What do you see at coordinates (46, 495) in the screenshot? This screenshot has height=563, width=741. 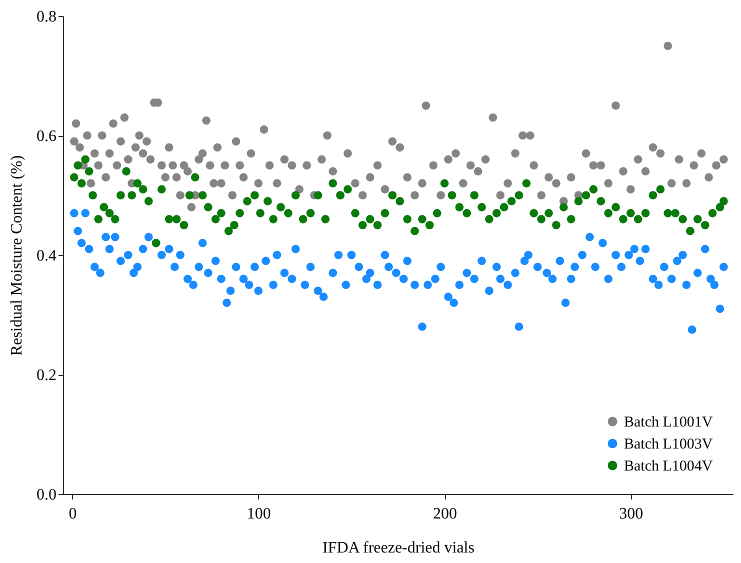 I see `y-tick-label: 0.0` at bounding box center [46, 495].